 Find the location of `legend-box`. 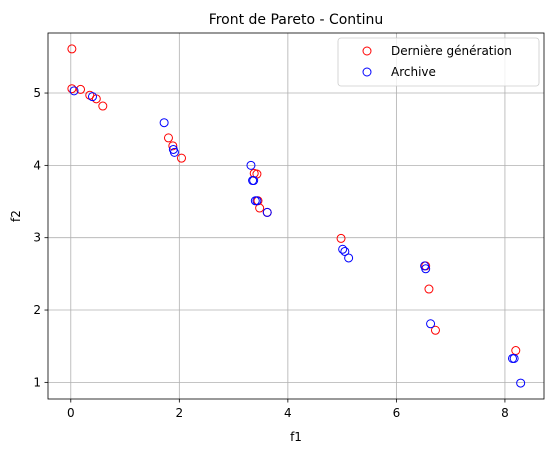

legend-box is located at coordinates (438, 62).